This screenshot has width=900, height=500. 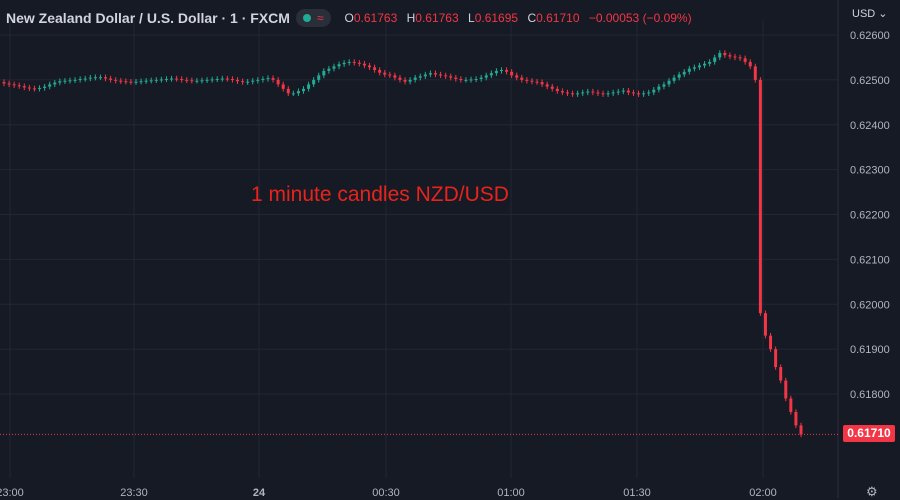 I want to click on y-tick-label: 0.61800, so click(x=870, y=395).